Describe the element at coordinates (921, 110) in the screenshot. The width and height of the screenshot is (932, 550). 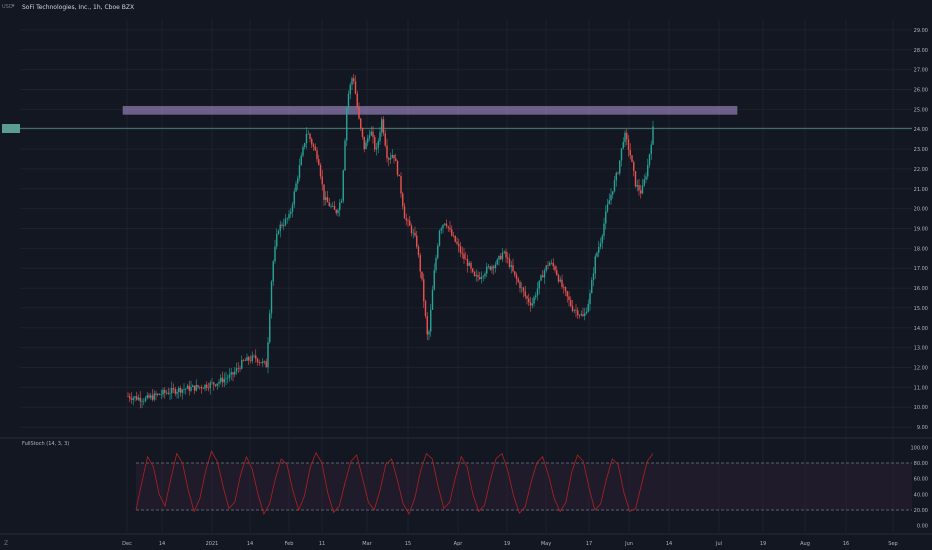
I see `y-tick-label: 25.00` at that location.